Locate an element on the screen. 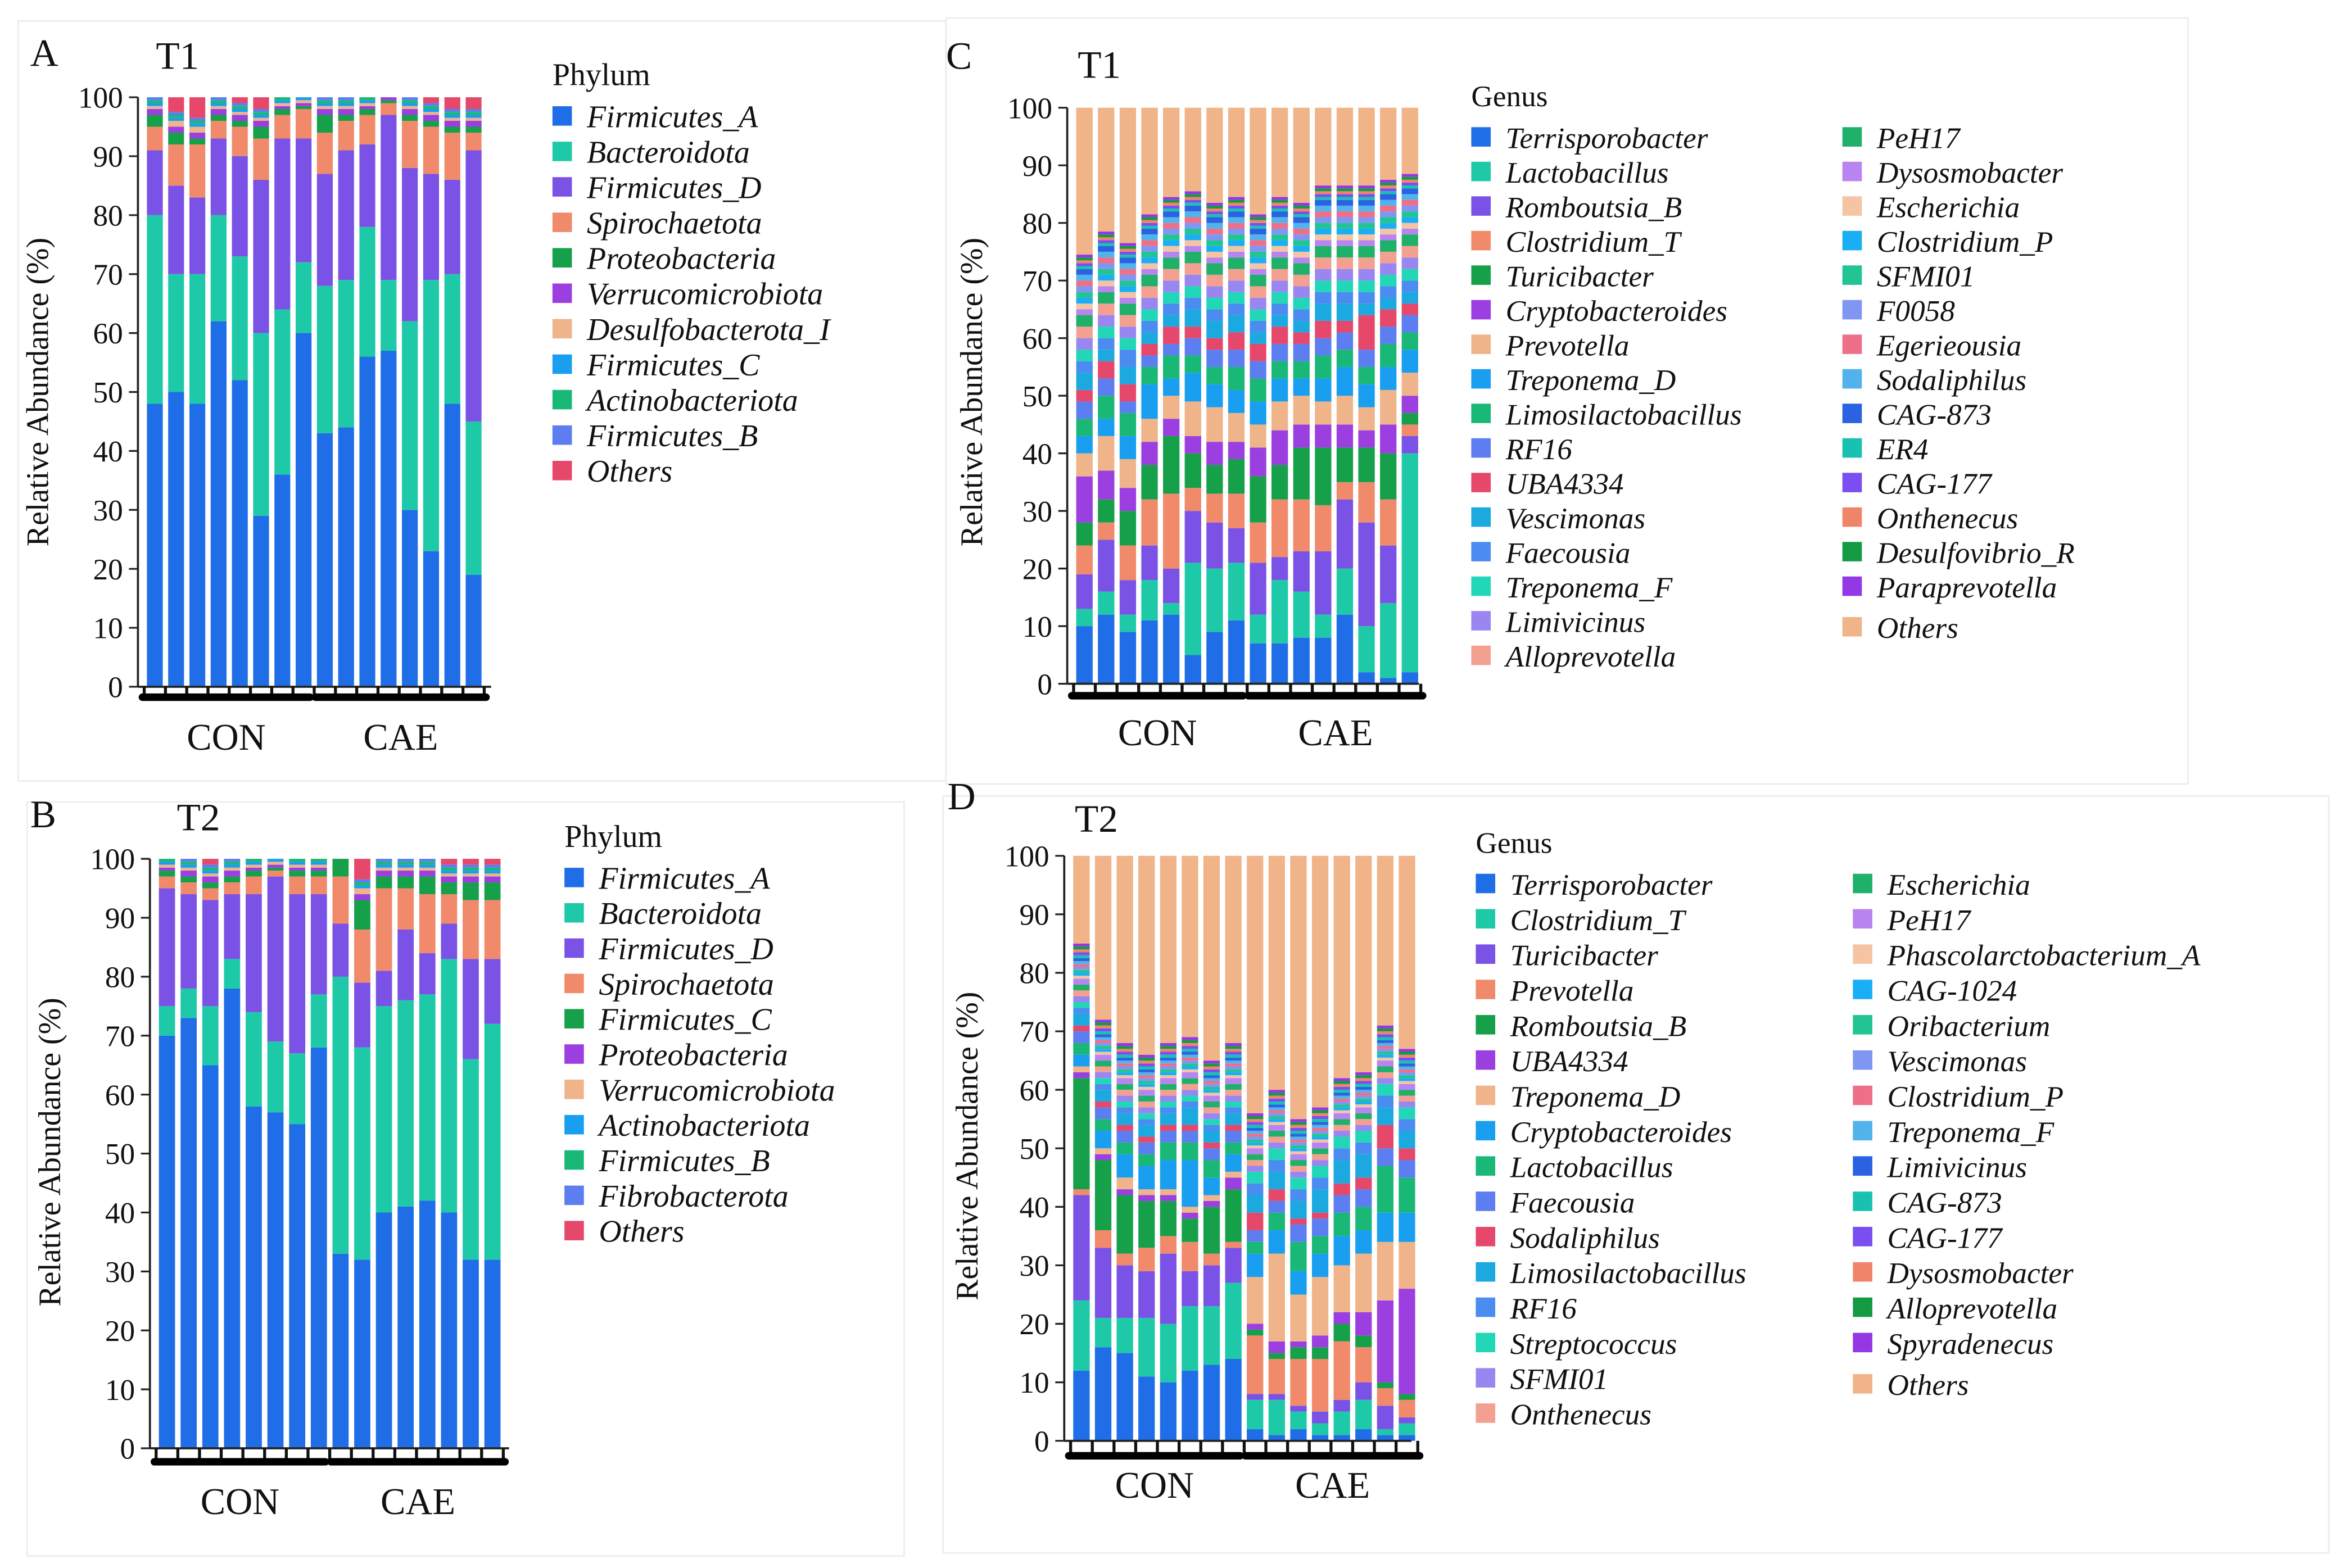 Image resolution: width=2335 pixels, height=1568 pixels. panel-letter: B is located at coordinates (43, 814).